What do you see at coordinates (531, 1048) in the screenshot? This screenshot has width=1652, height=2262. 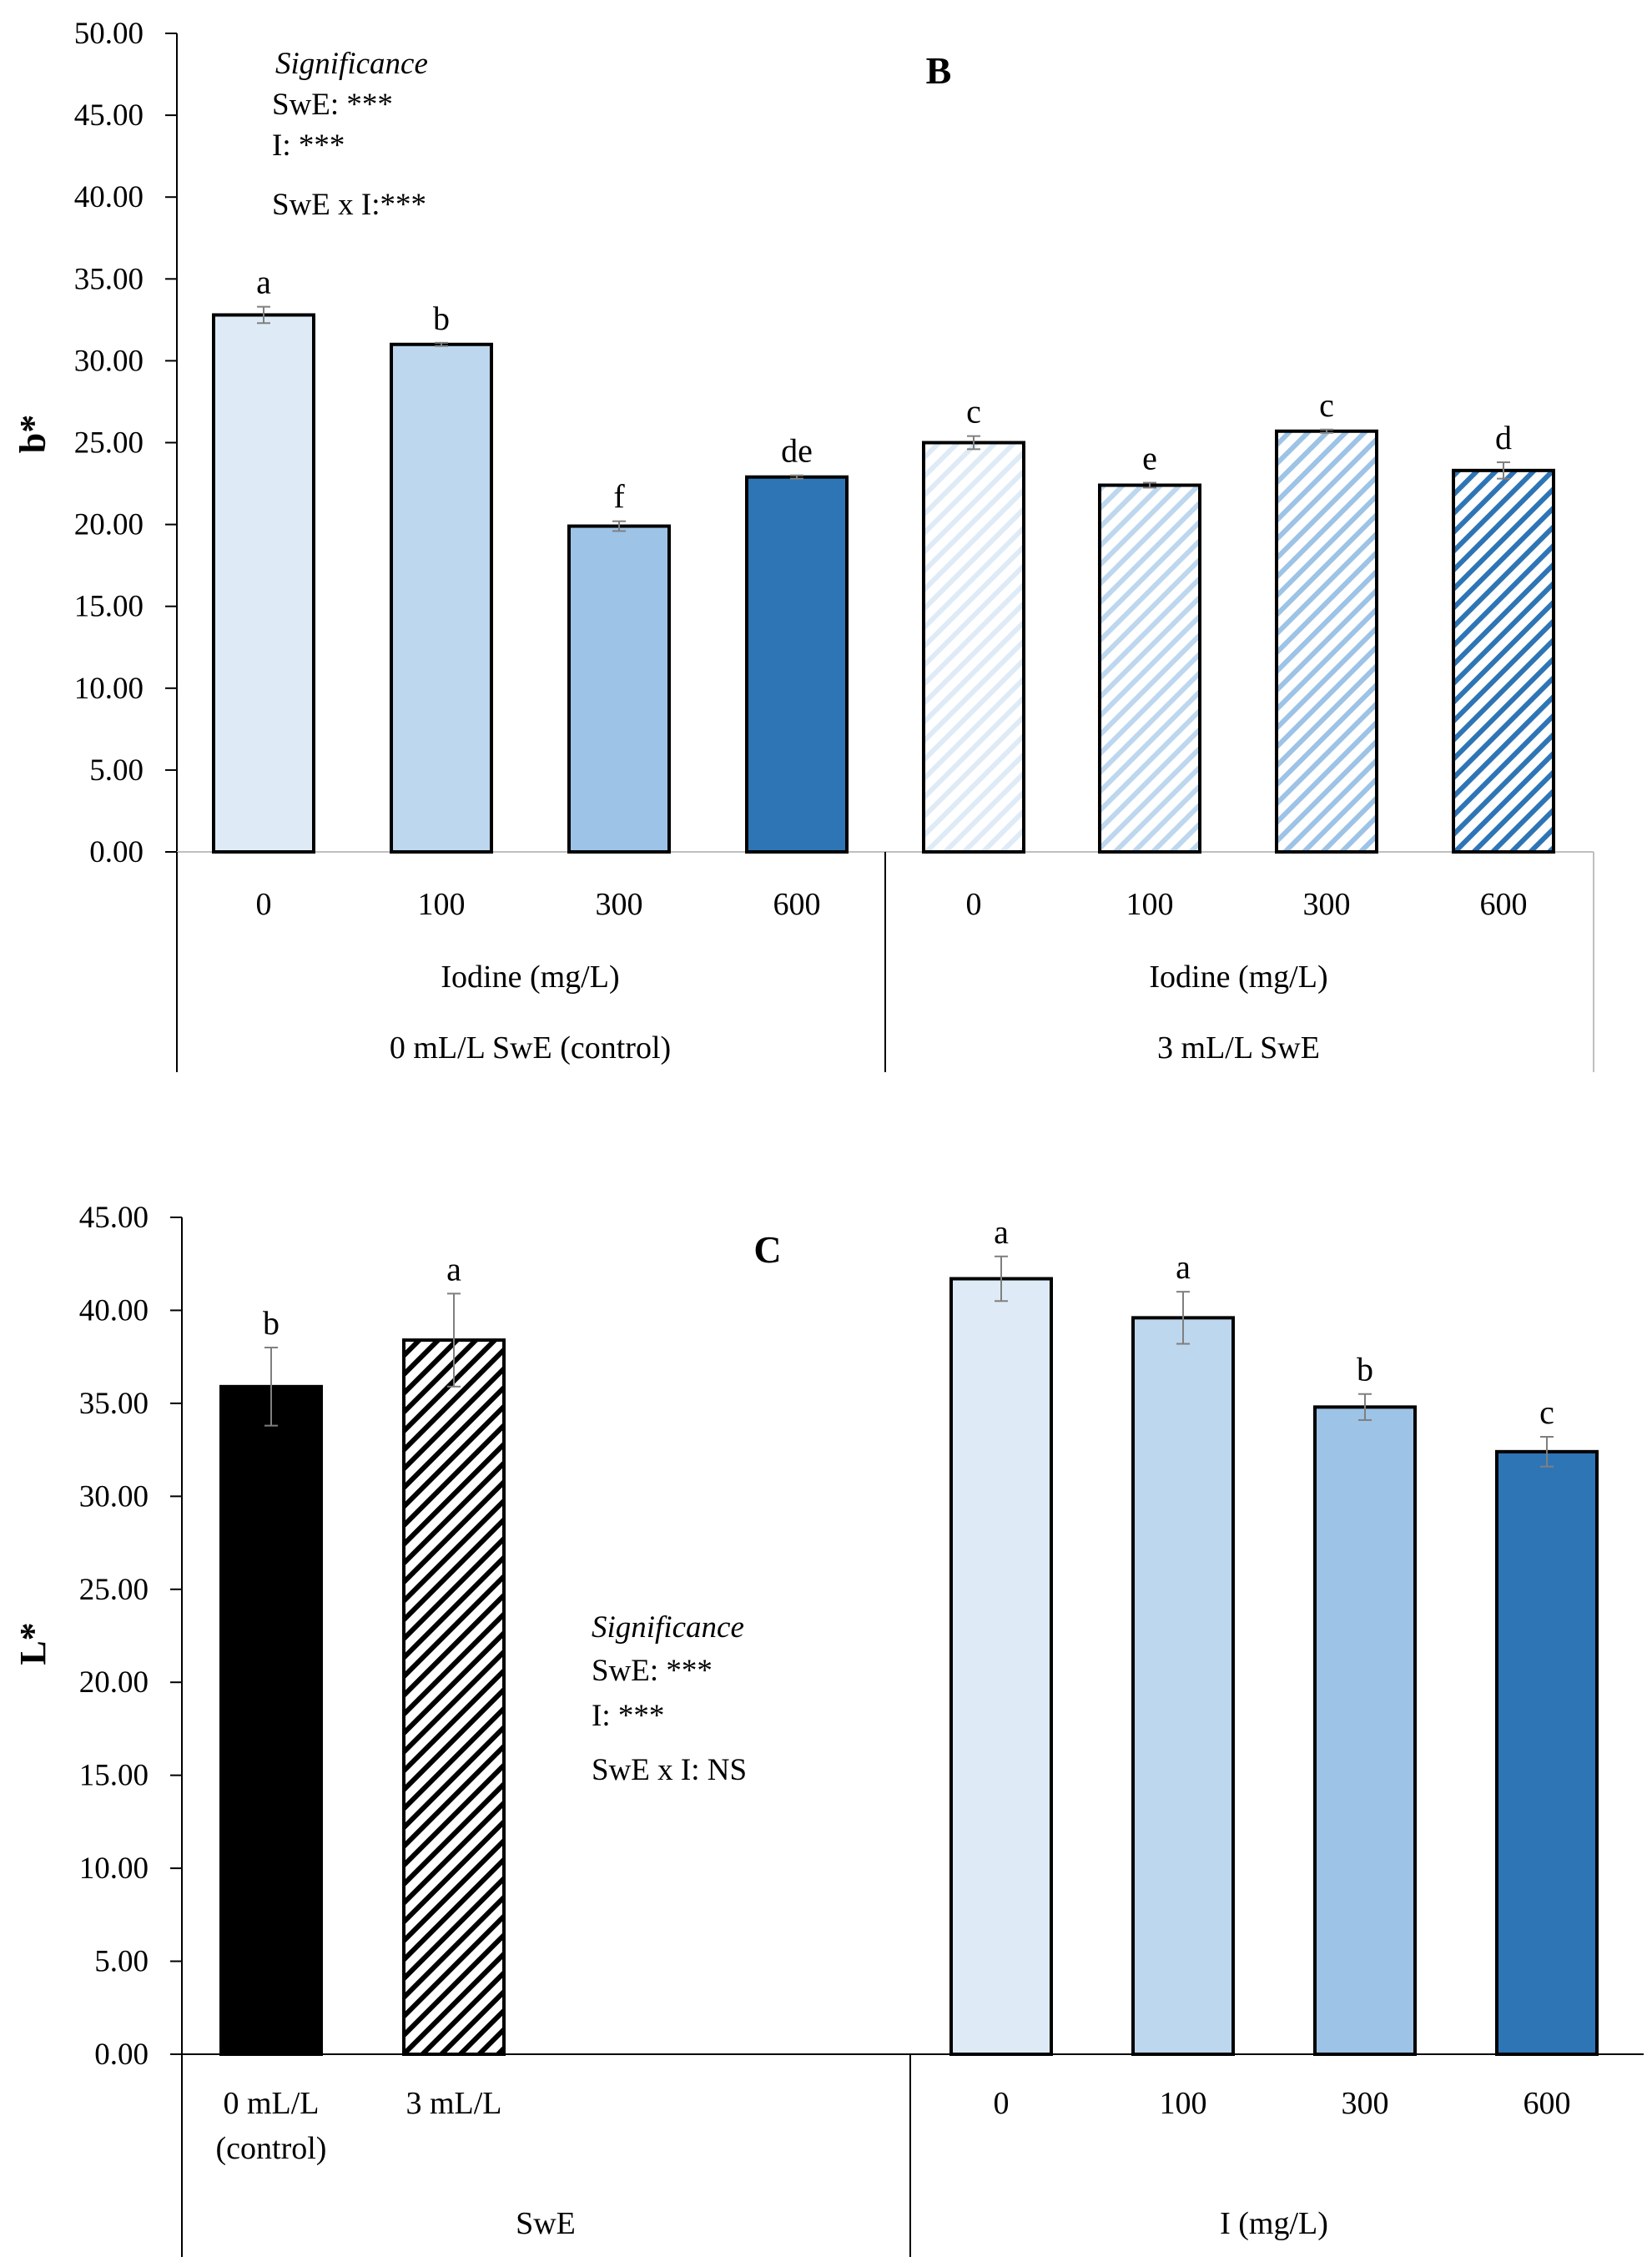 I see `group-label: 0 mL/L SwE (control)` at bounding box center [531, 1048].